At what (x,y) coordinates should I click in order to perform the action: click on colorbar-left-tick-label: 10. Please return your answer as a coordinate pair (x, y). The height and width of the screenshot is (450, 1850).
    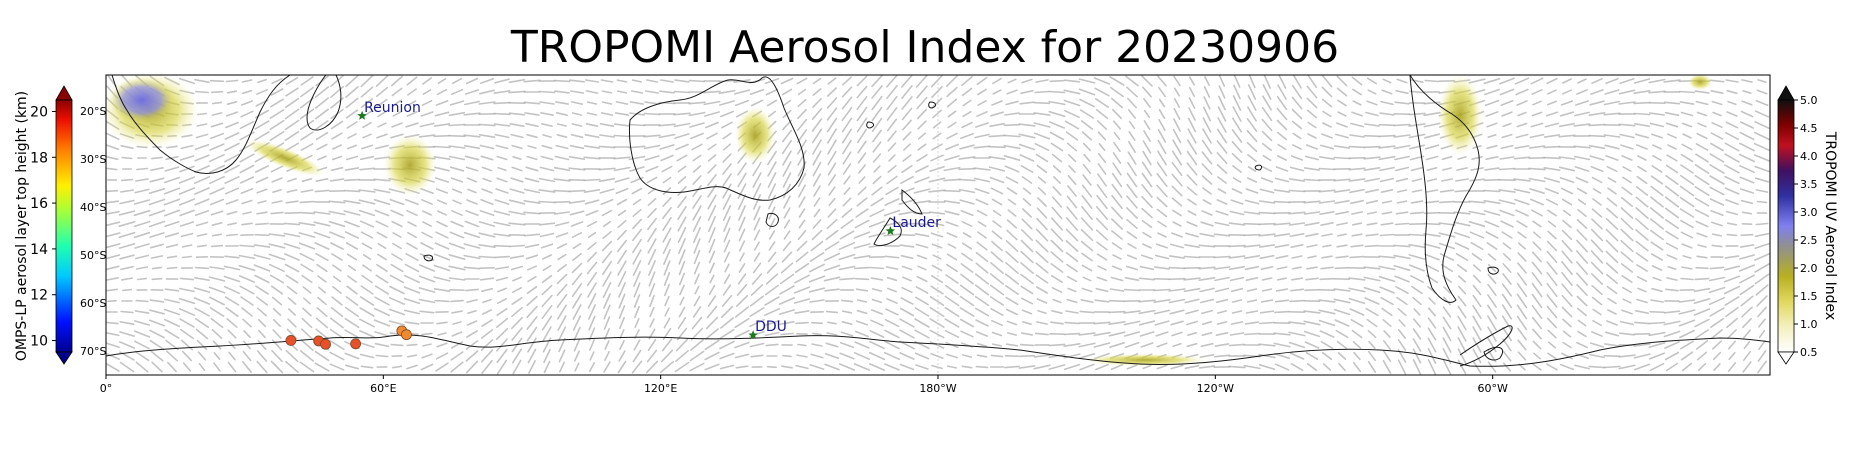
    Looking at the image, I should click on (39, 342).